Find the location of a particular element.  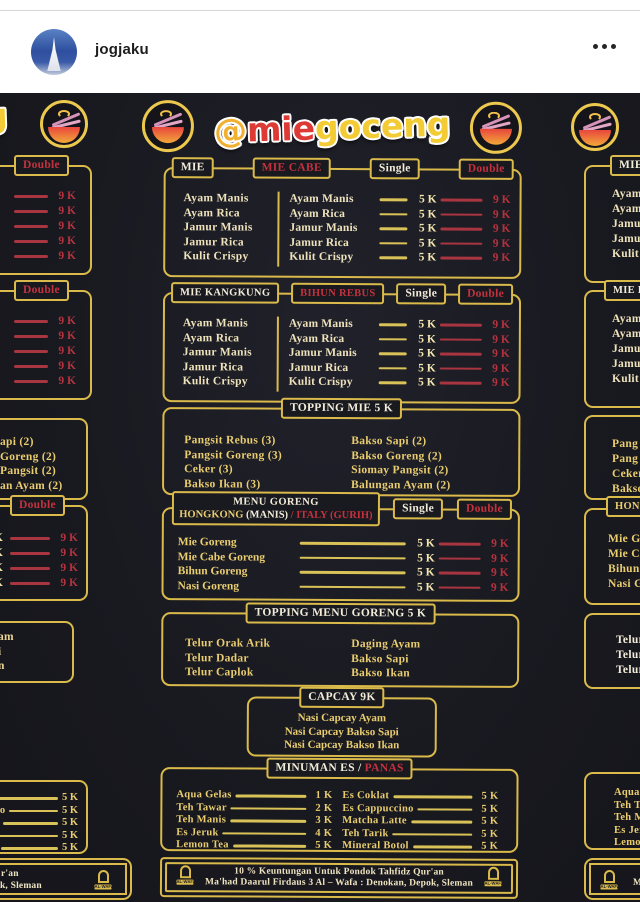

menu-item: Balungan Ayam (2) is located at coordinates (401, 485).